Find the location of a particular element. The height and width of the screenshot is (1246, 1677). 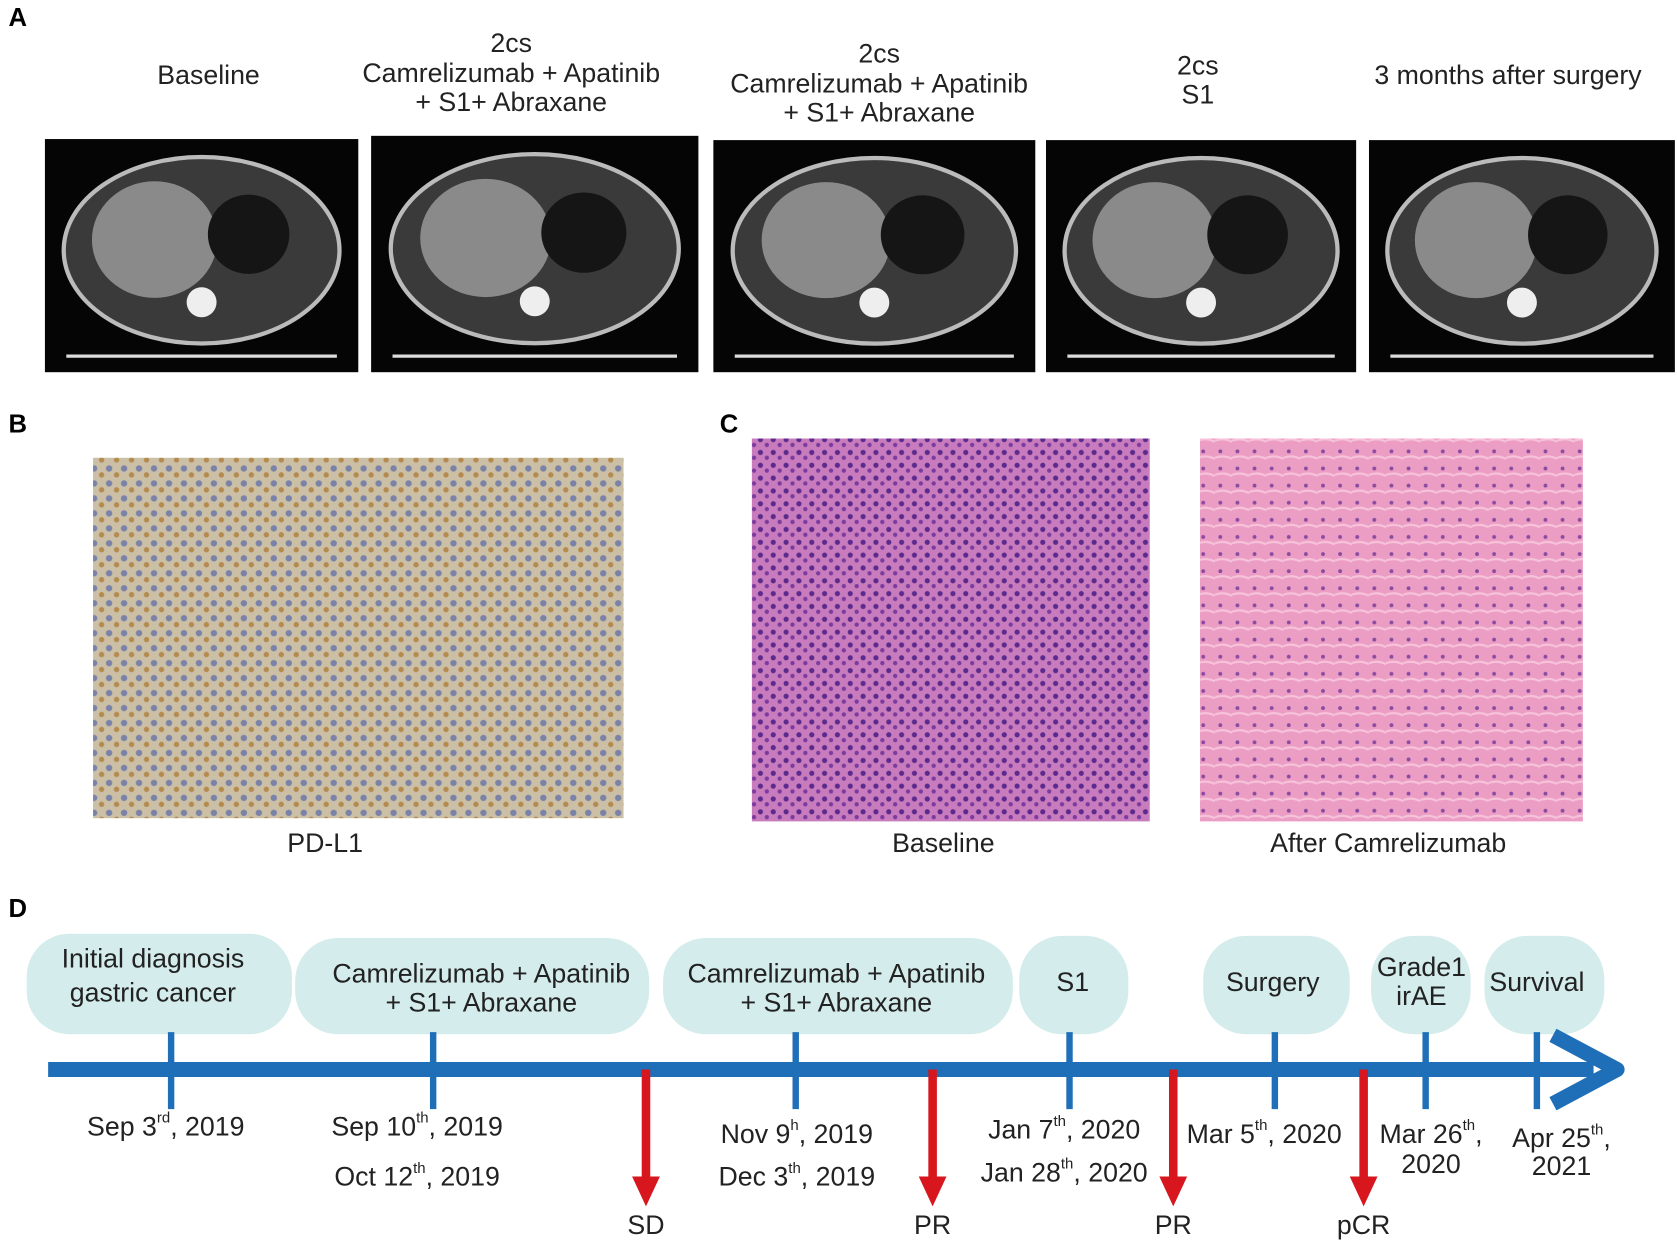

date-sup: h is located at coordinates (794, 1125).